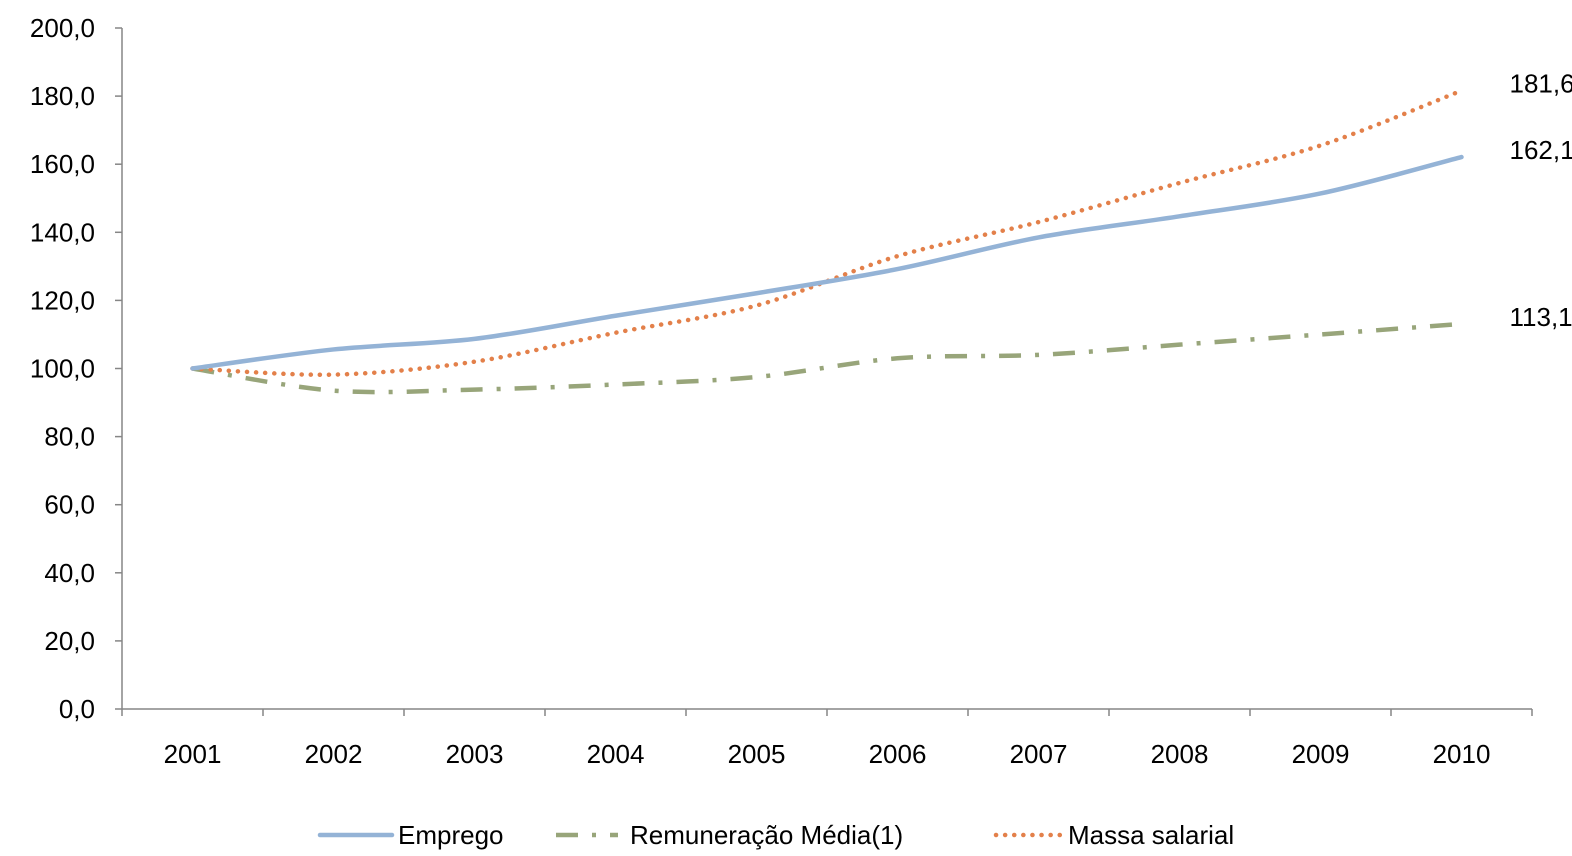 Image resolution: width=1572 pixels, height=856 pixels. What do you see at coordinates (62, 369) in the screenshot?
I see `y-tick-label: 100,0` at bounding box center [62, 369].